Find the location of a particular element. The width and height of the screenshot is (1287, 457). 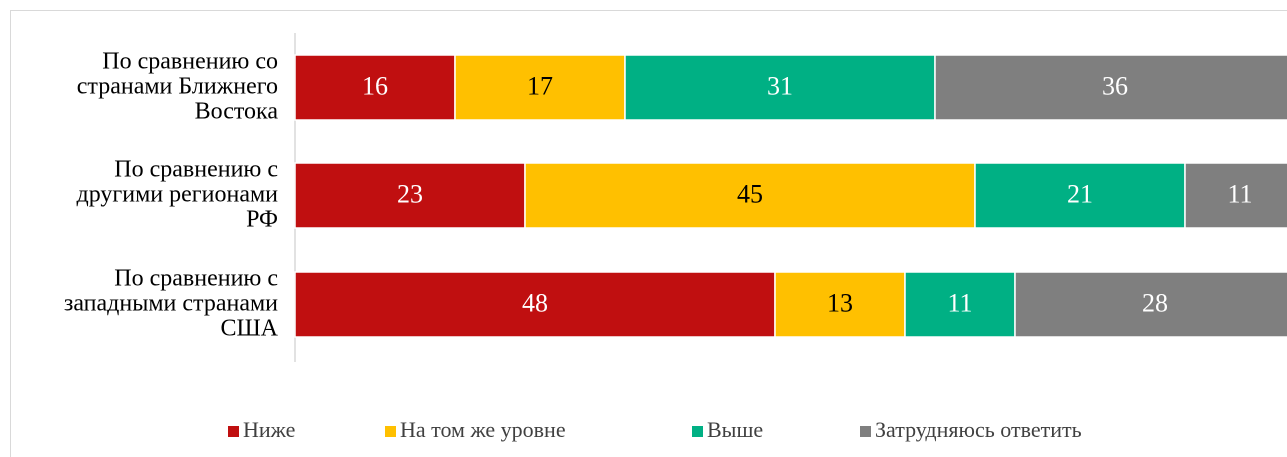

data-label: 28 is located at coordinates (1155, 302).